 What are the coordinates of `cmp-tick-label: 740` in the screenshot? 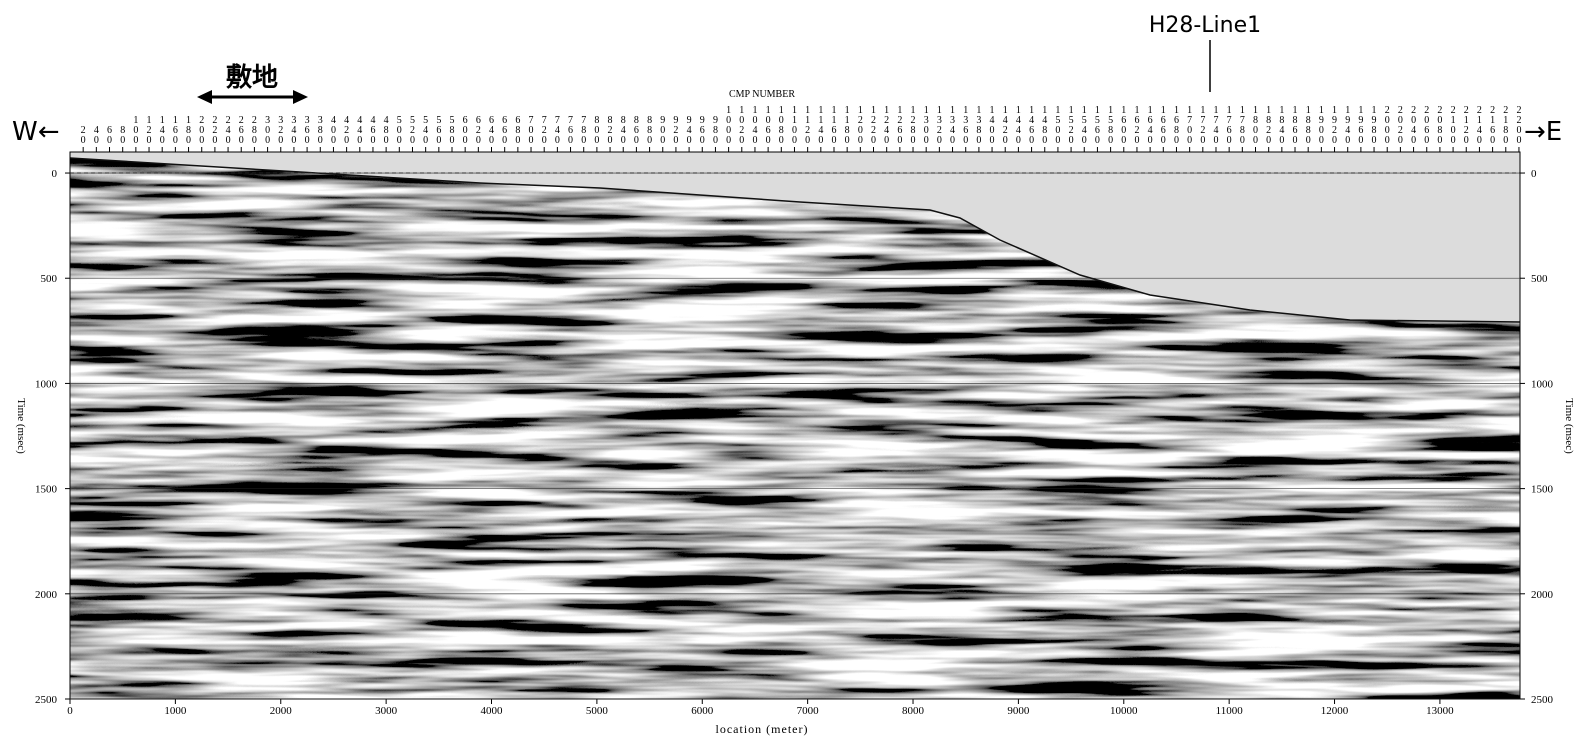 It's located at (557, 130).